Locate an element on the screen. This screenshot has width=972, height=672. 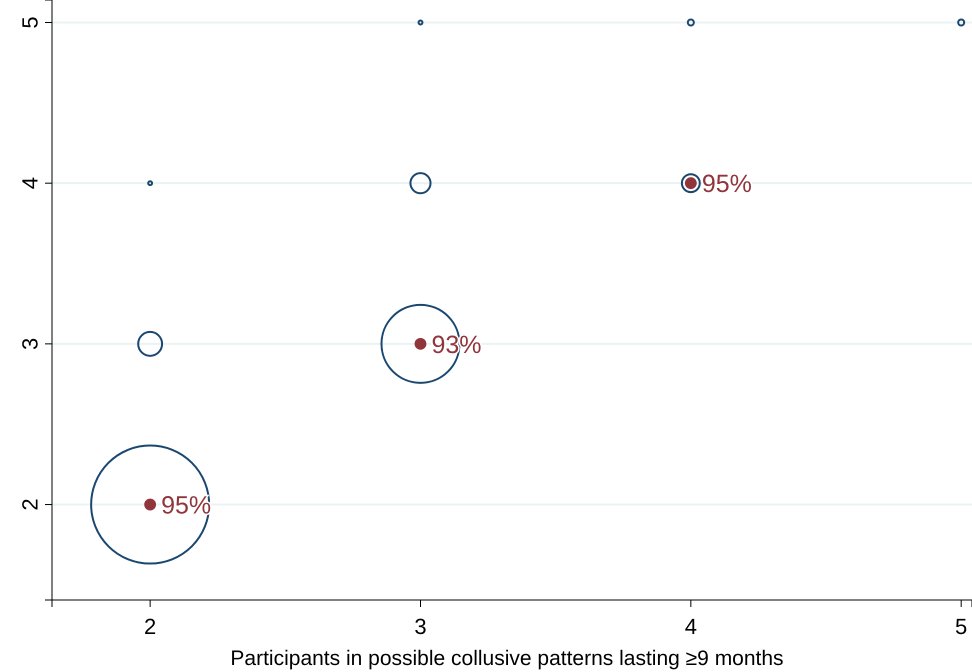
y-tick-label: 4 is located at coordinates (30, 183).